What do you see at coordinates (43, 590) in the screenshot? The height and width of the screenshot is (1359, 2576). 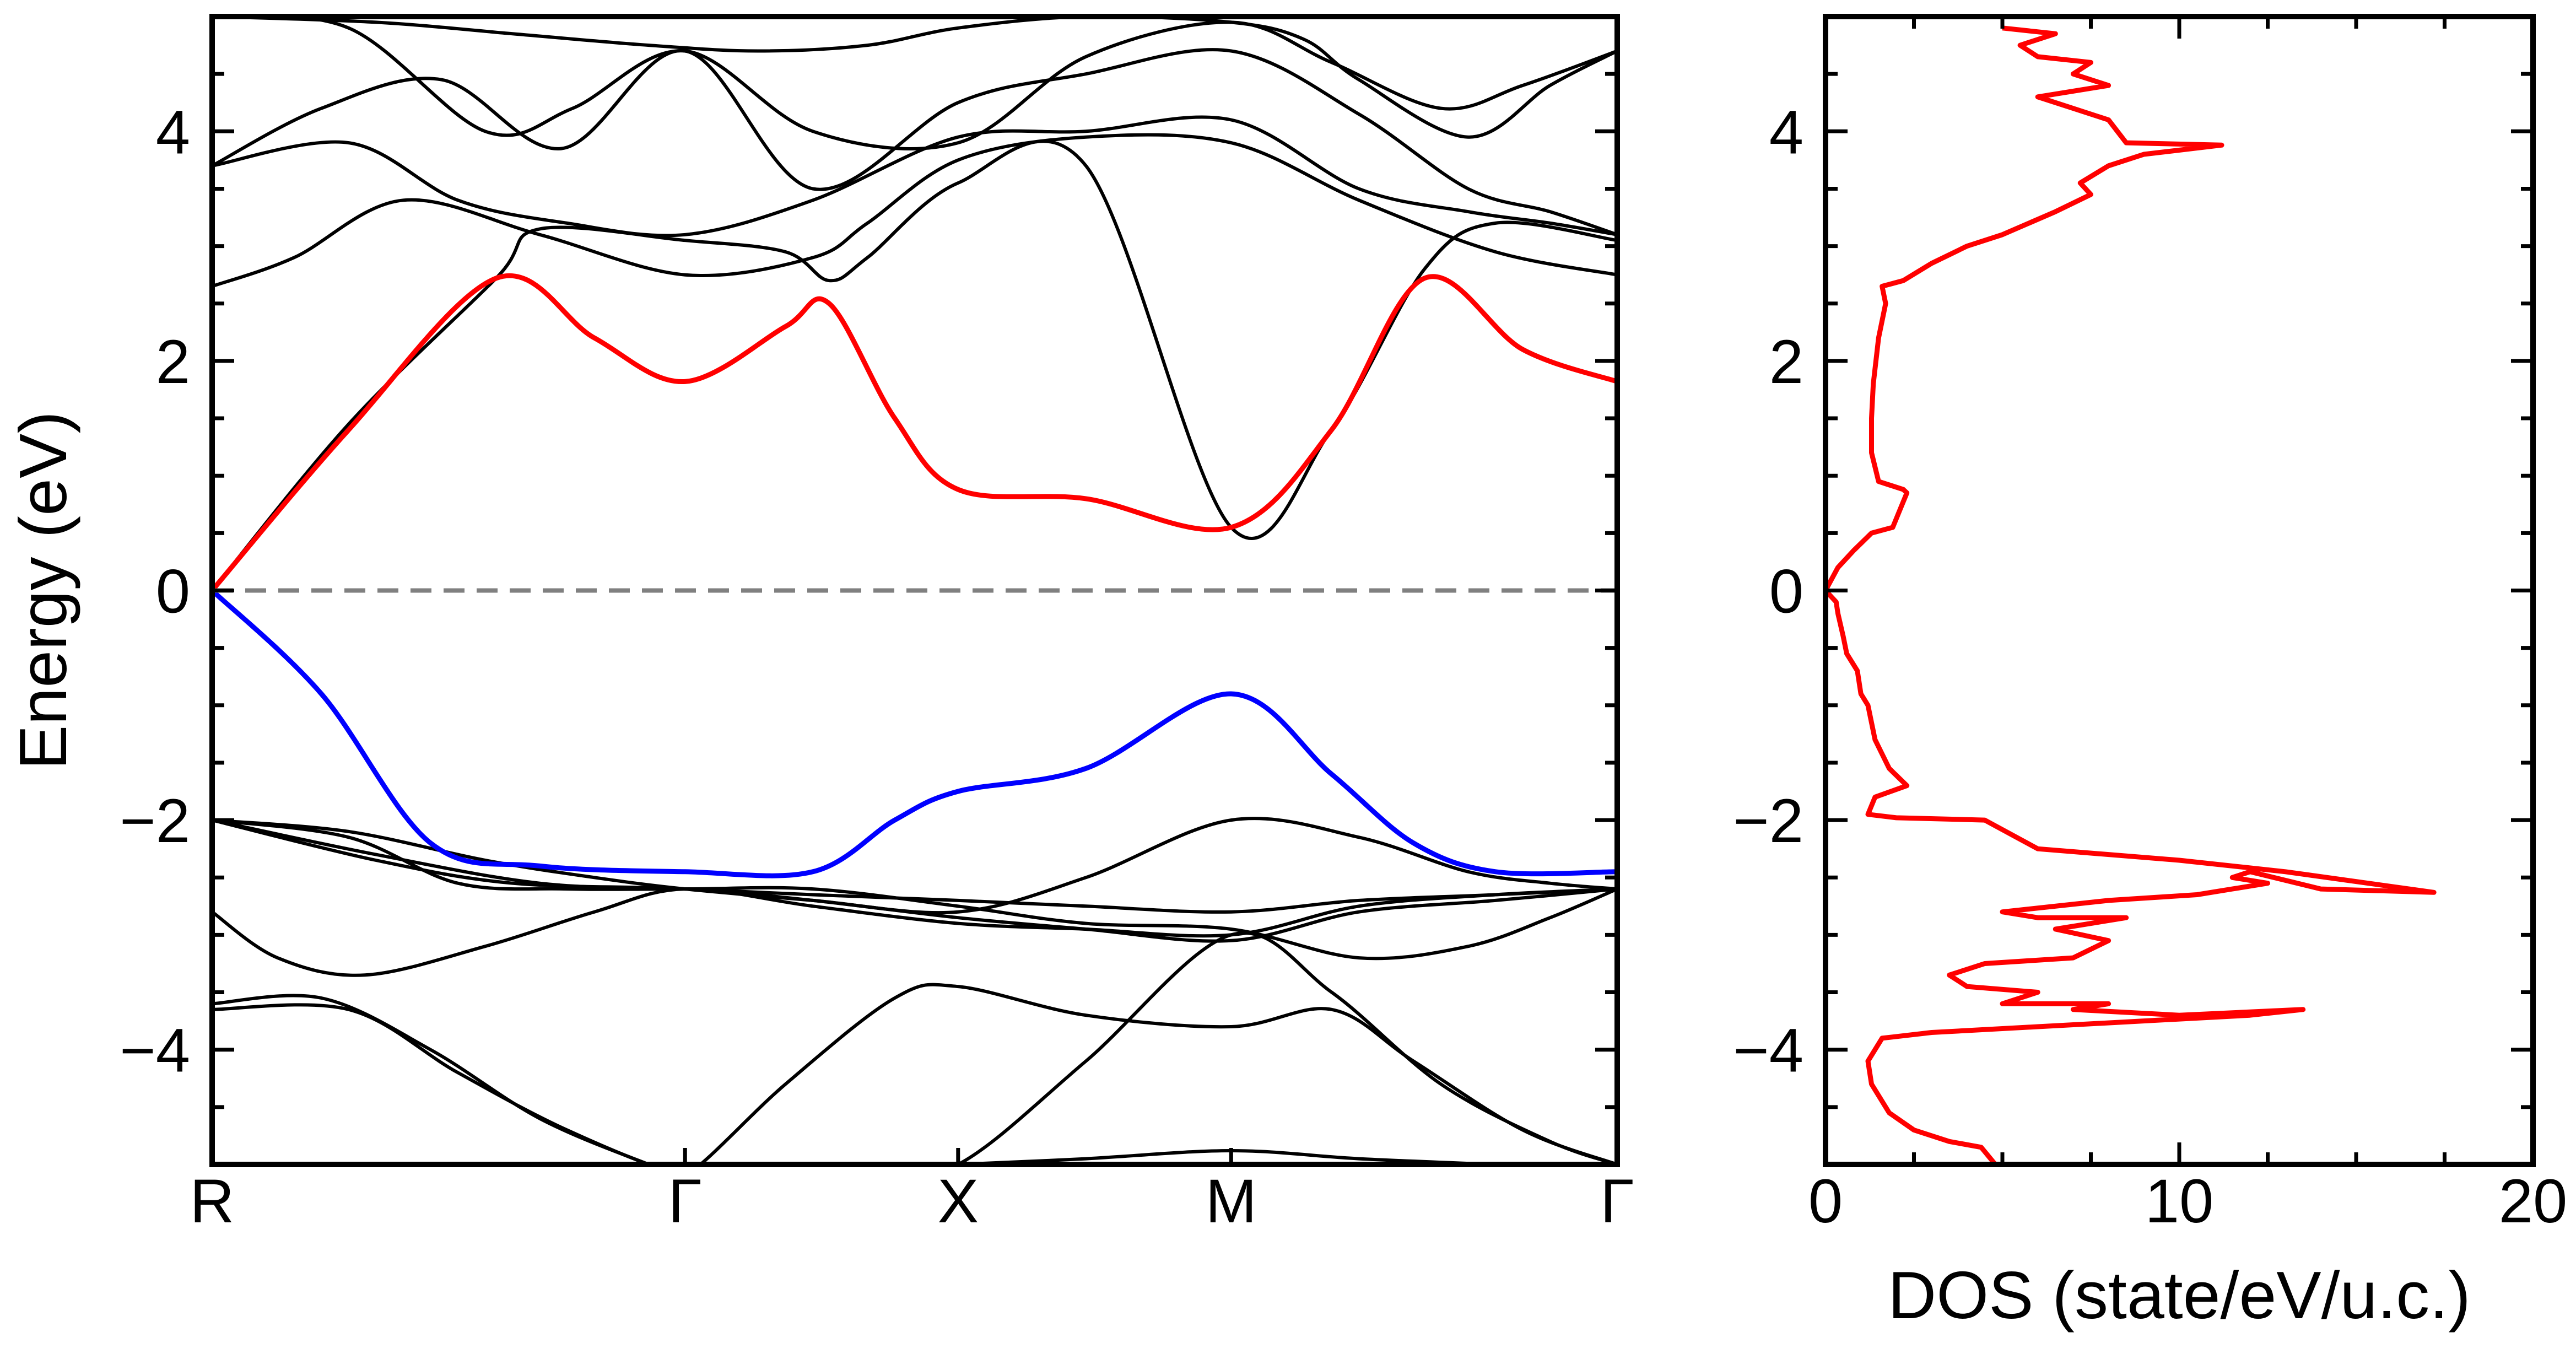 I see `band-y-axis-label: Energy (eV)` at bounding box center [43, 590].